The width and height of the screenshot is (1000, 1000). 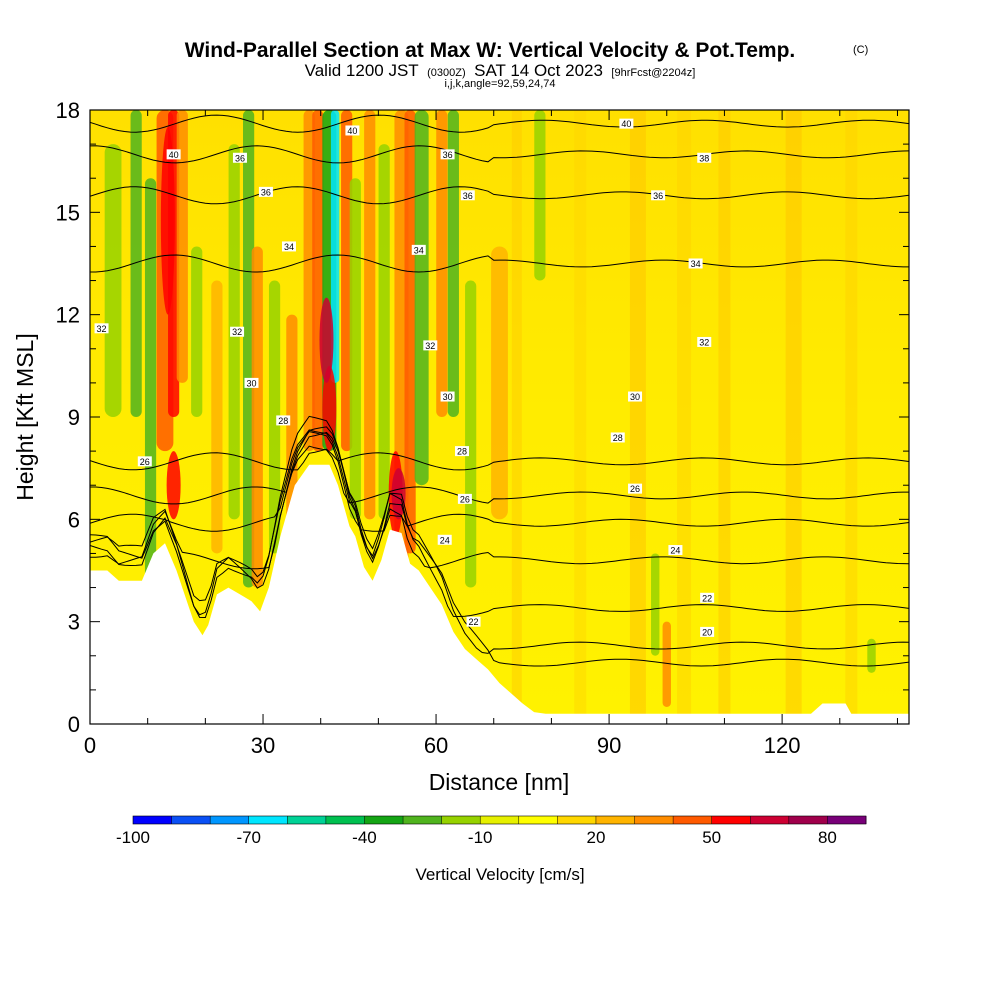 What do you see at coordinates (499, 874) in the screenshot?
I see `colorbar-label: Vertical Velocity [cm/s]` at bounding box center [499, 874].